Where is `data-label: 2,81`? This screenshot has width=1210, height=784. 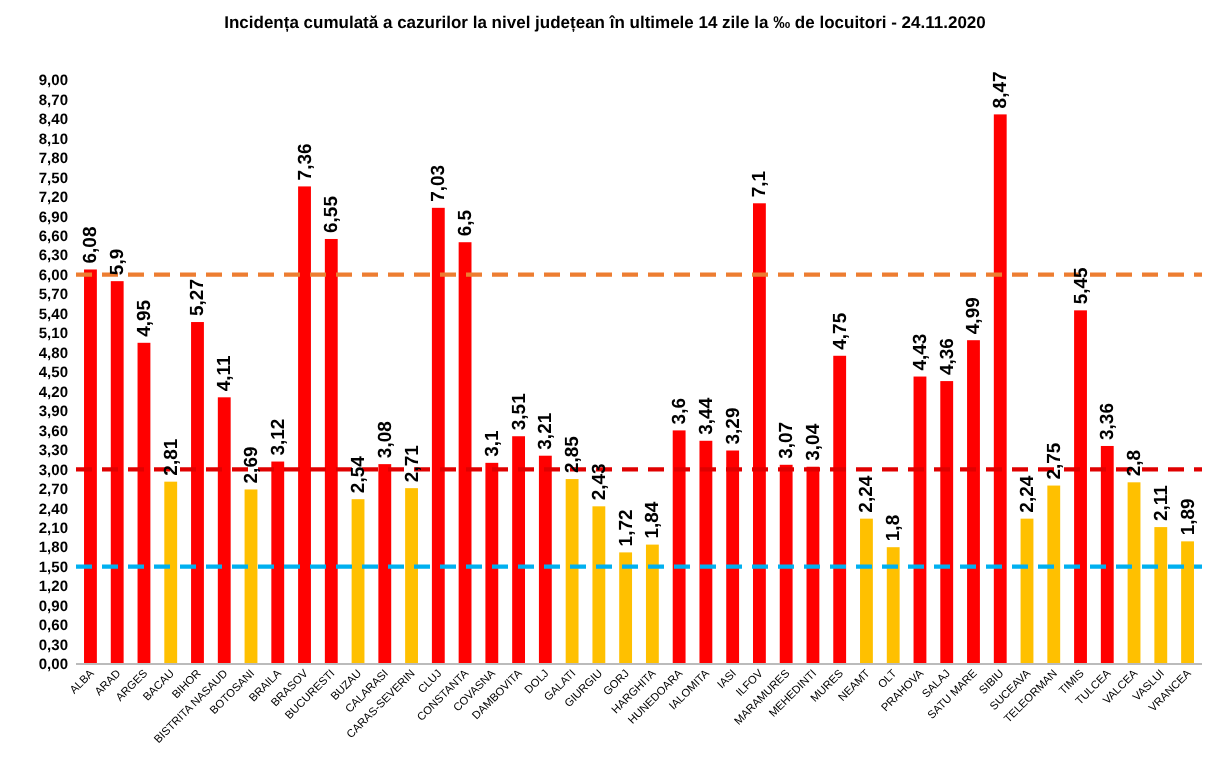 data-label: 2,81 is located at coordinates (171, 456).